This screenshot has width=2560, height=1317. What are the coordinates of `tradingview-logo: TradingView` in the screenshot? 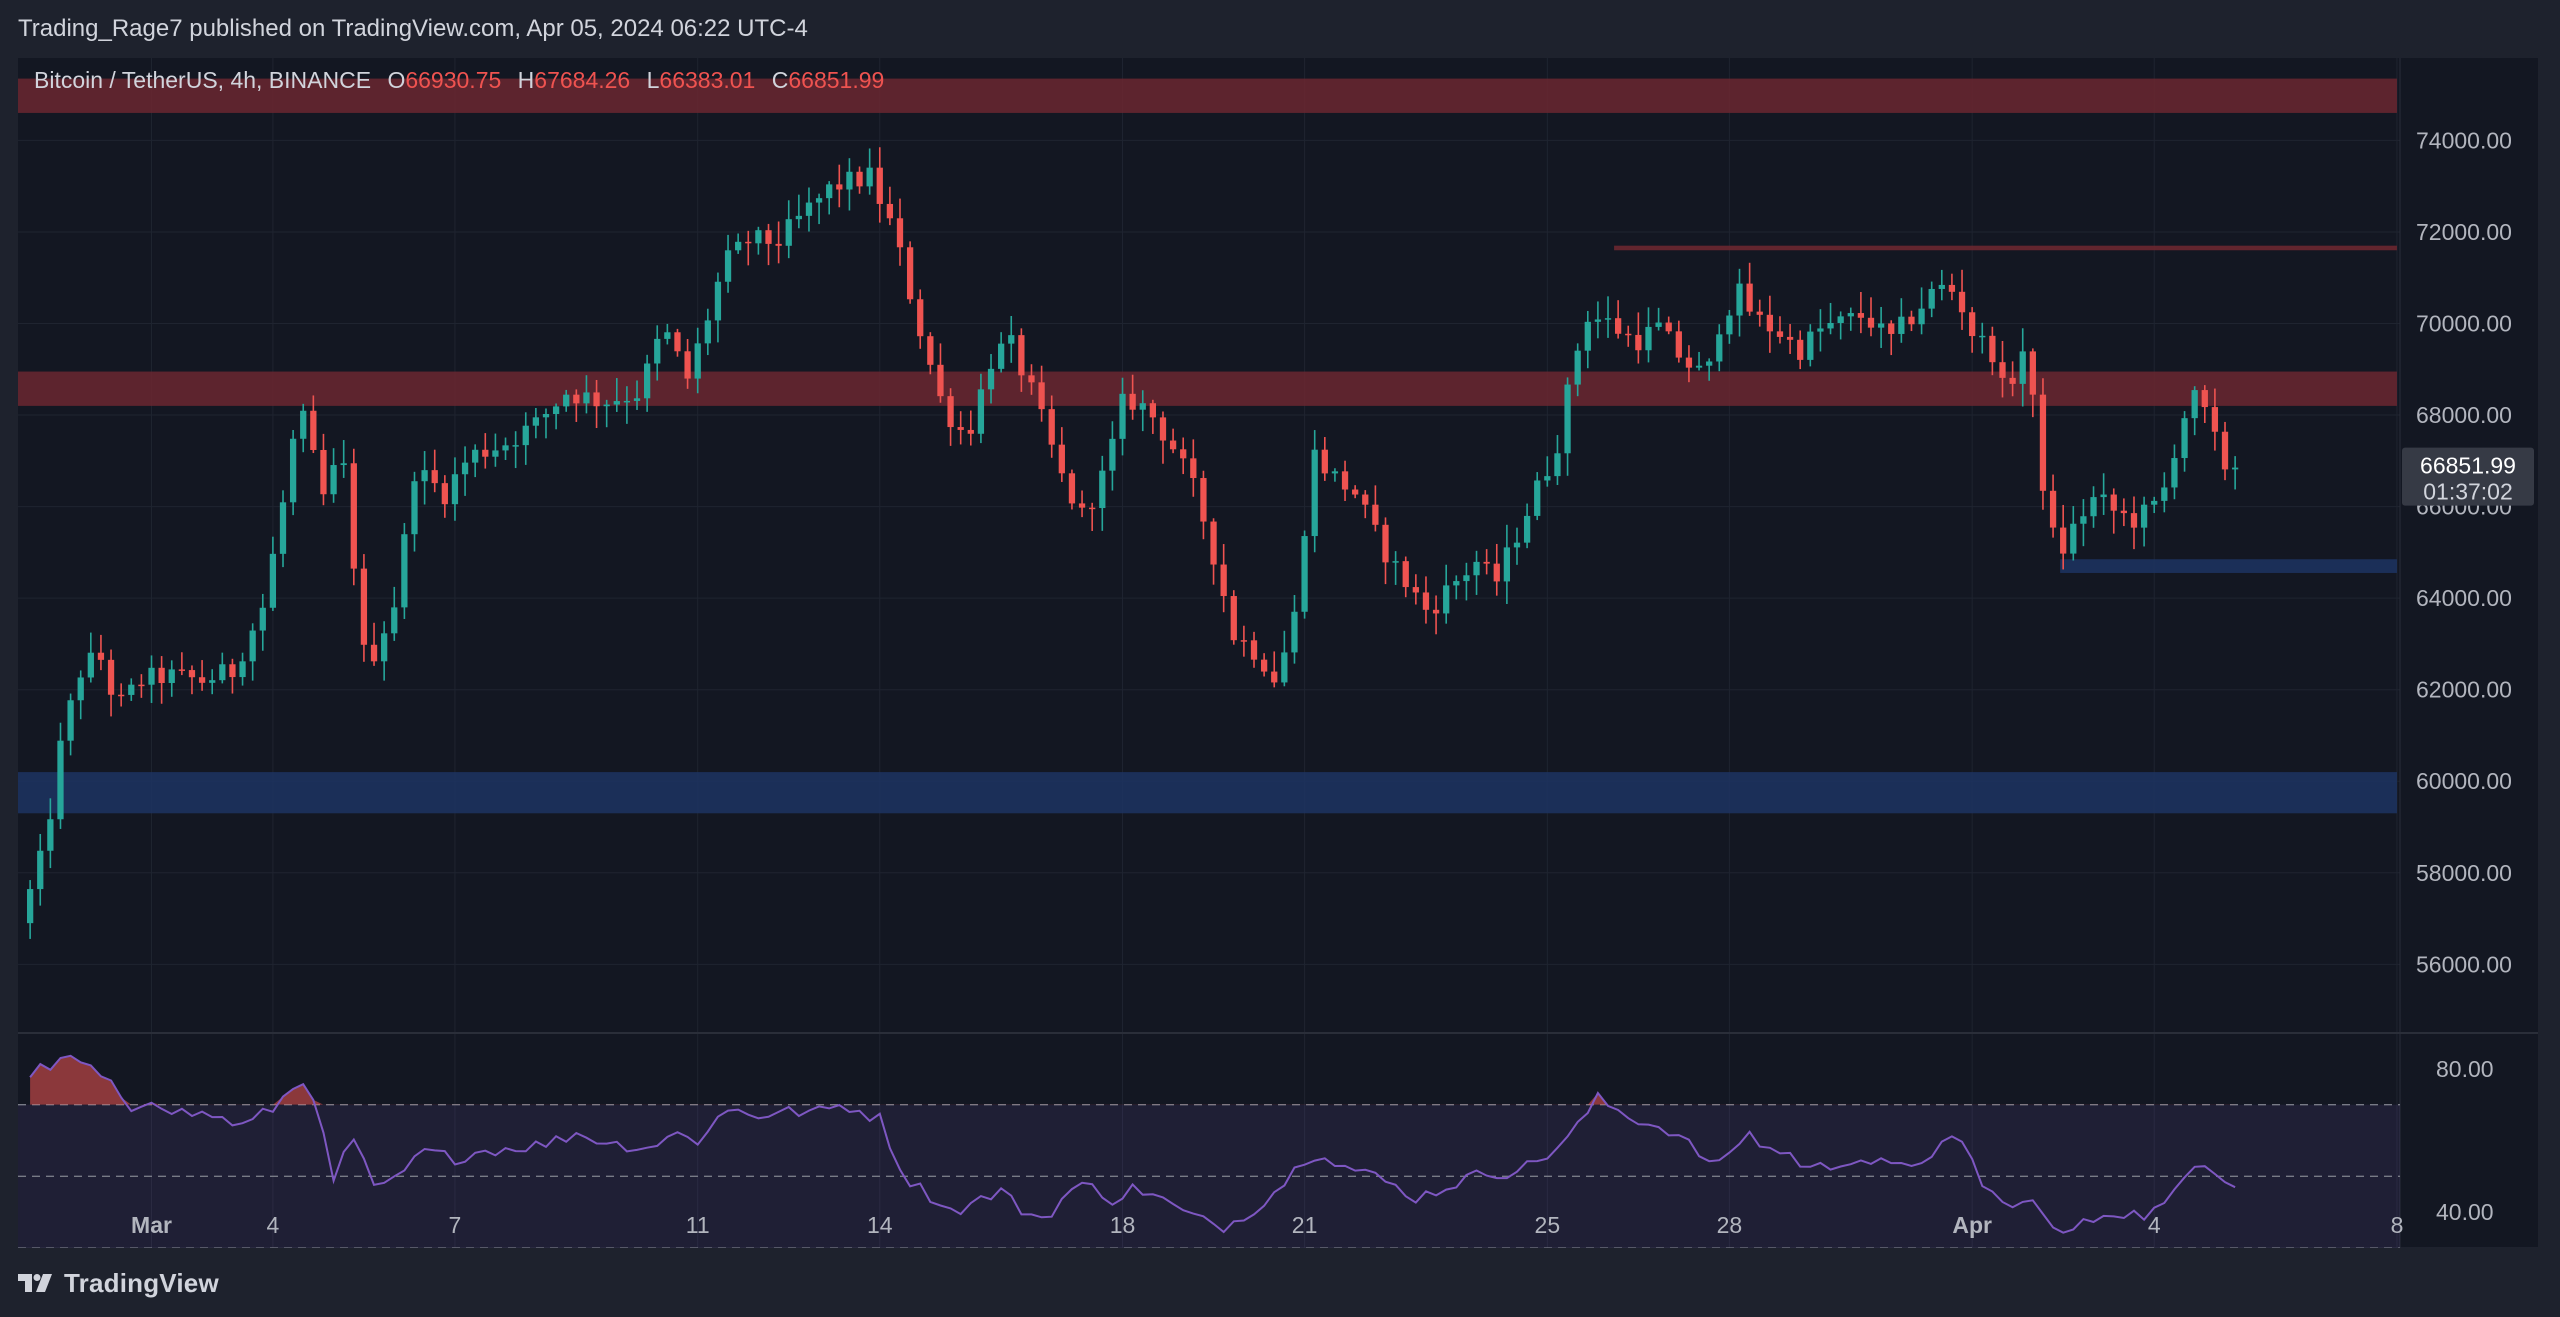 It's located at (118, 1283).